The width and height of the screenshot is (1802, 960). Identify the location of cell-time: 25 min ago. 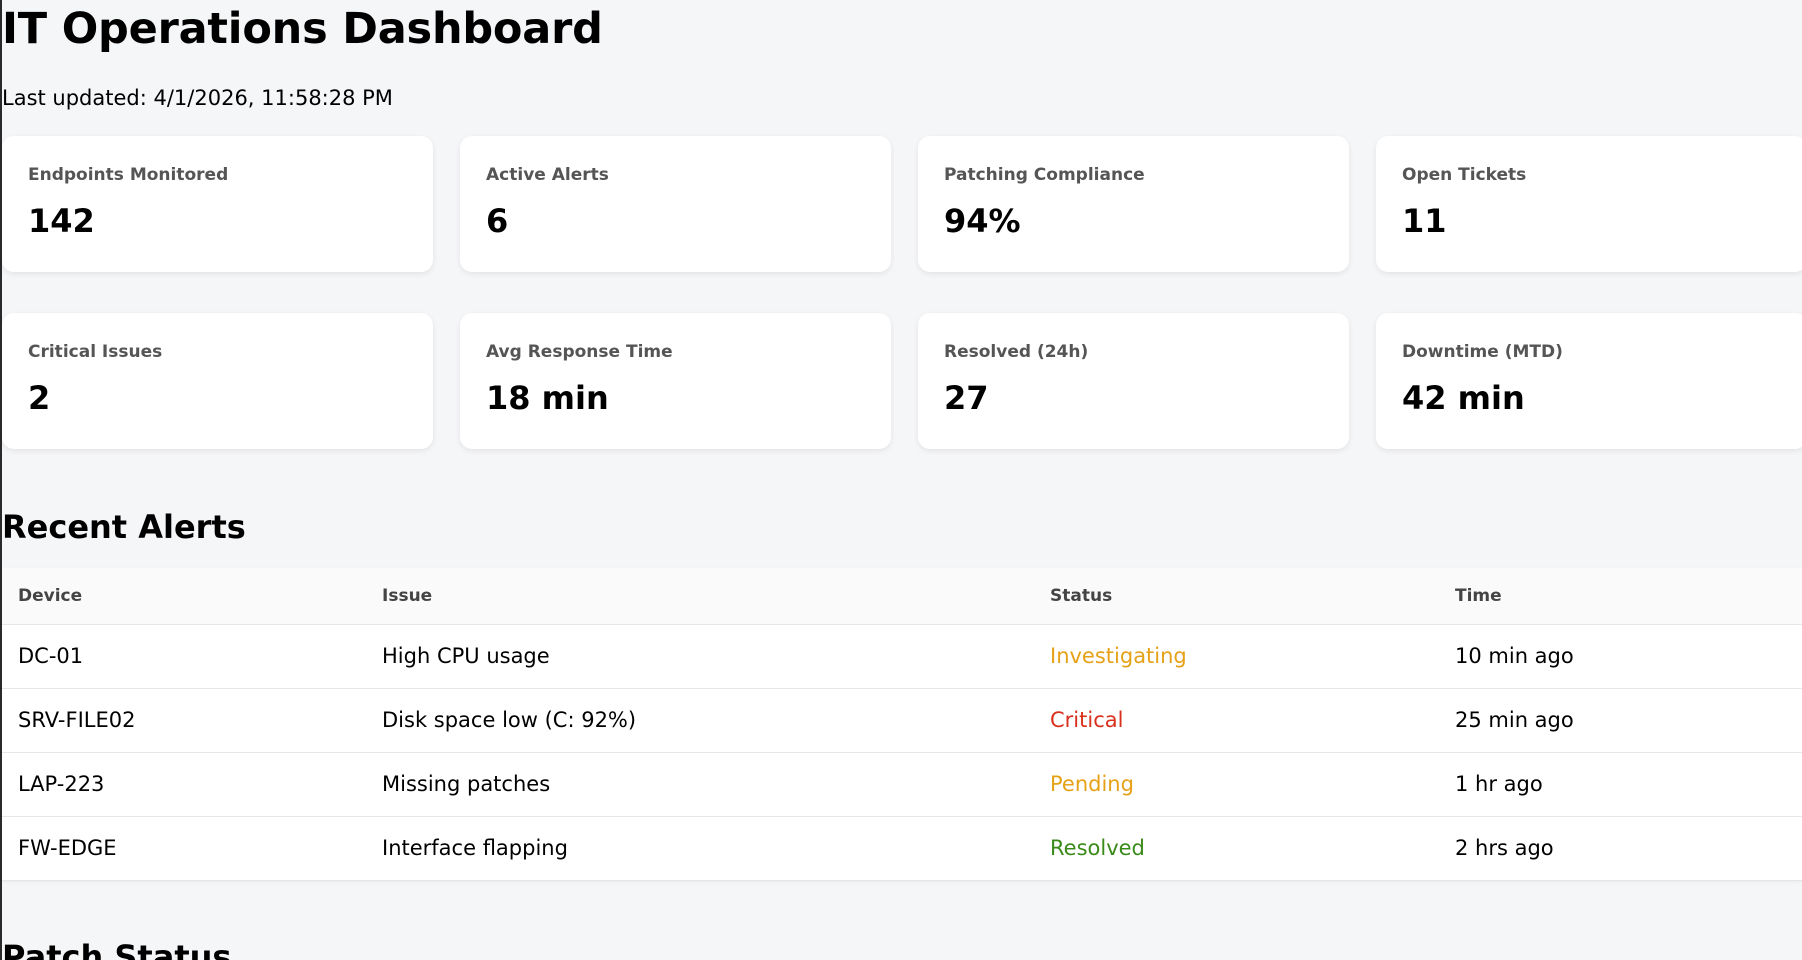
(1620, 720).